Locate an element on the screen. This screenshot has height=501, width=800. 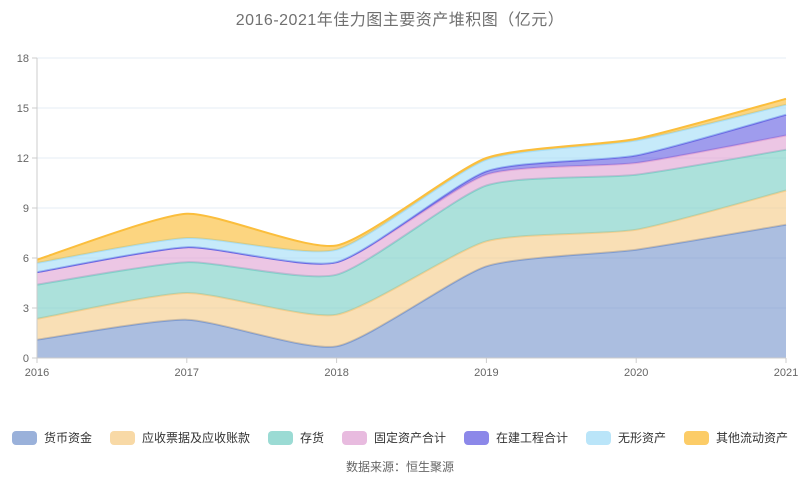
x-axis-label: 2020 is located at coordinates (636, 373).